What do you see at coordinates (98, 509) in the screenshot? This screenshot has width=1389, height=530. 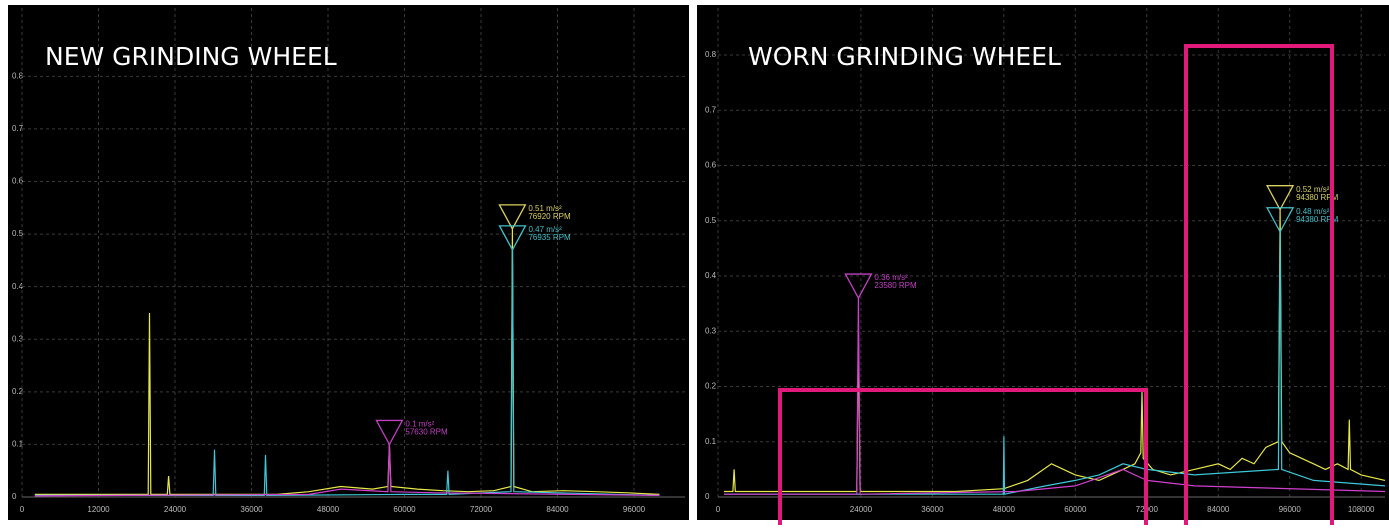 I see `x-tick-label: 12000` at bounding box center [98, 509].